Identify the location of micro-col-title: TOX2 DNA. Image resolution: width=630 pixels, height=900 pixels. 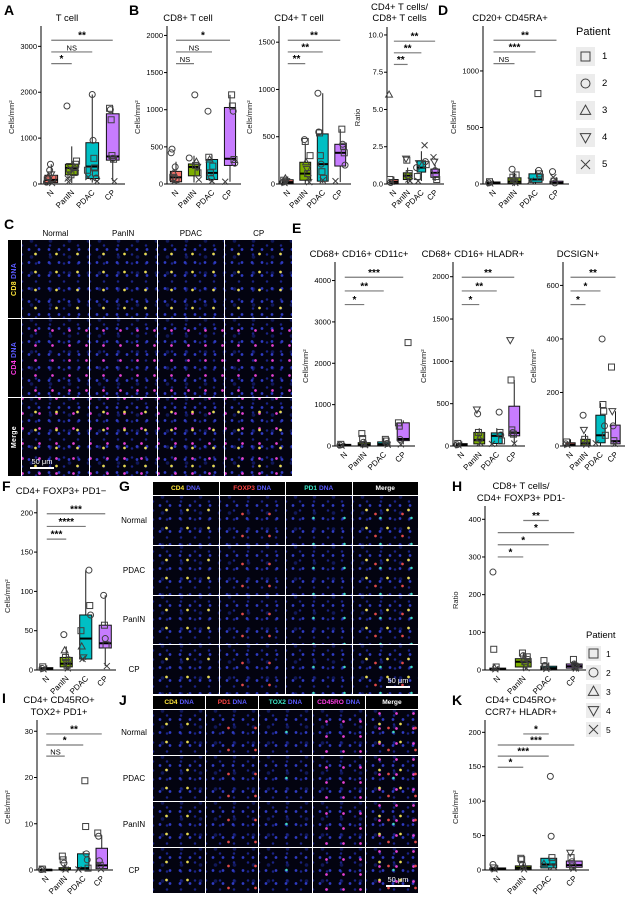
(285, 702).